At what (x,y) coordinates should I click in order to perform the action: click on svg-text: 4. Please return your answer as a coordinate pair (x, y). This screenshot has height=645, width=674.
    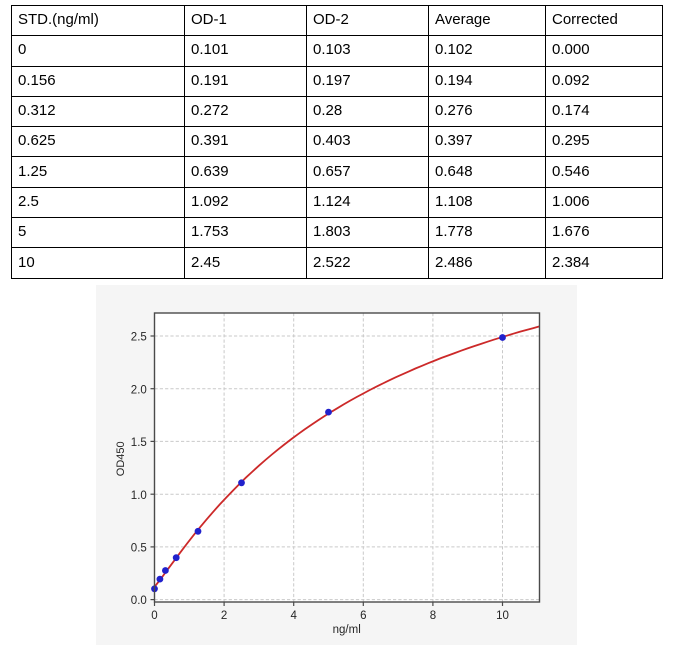
    Looking at the image, I should click on (293, 616).